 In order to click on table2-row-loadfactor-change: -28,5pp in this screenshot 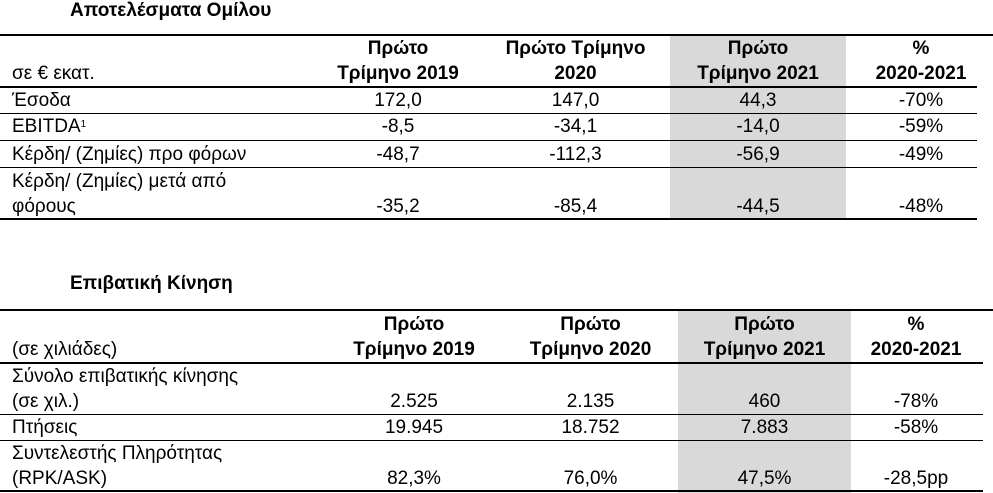, I will do `click(916, 478)`.